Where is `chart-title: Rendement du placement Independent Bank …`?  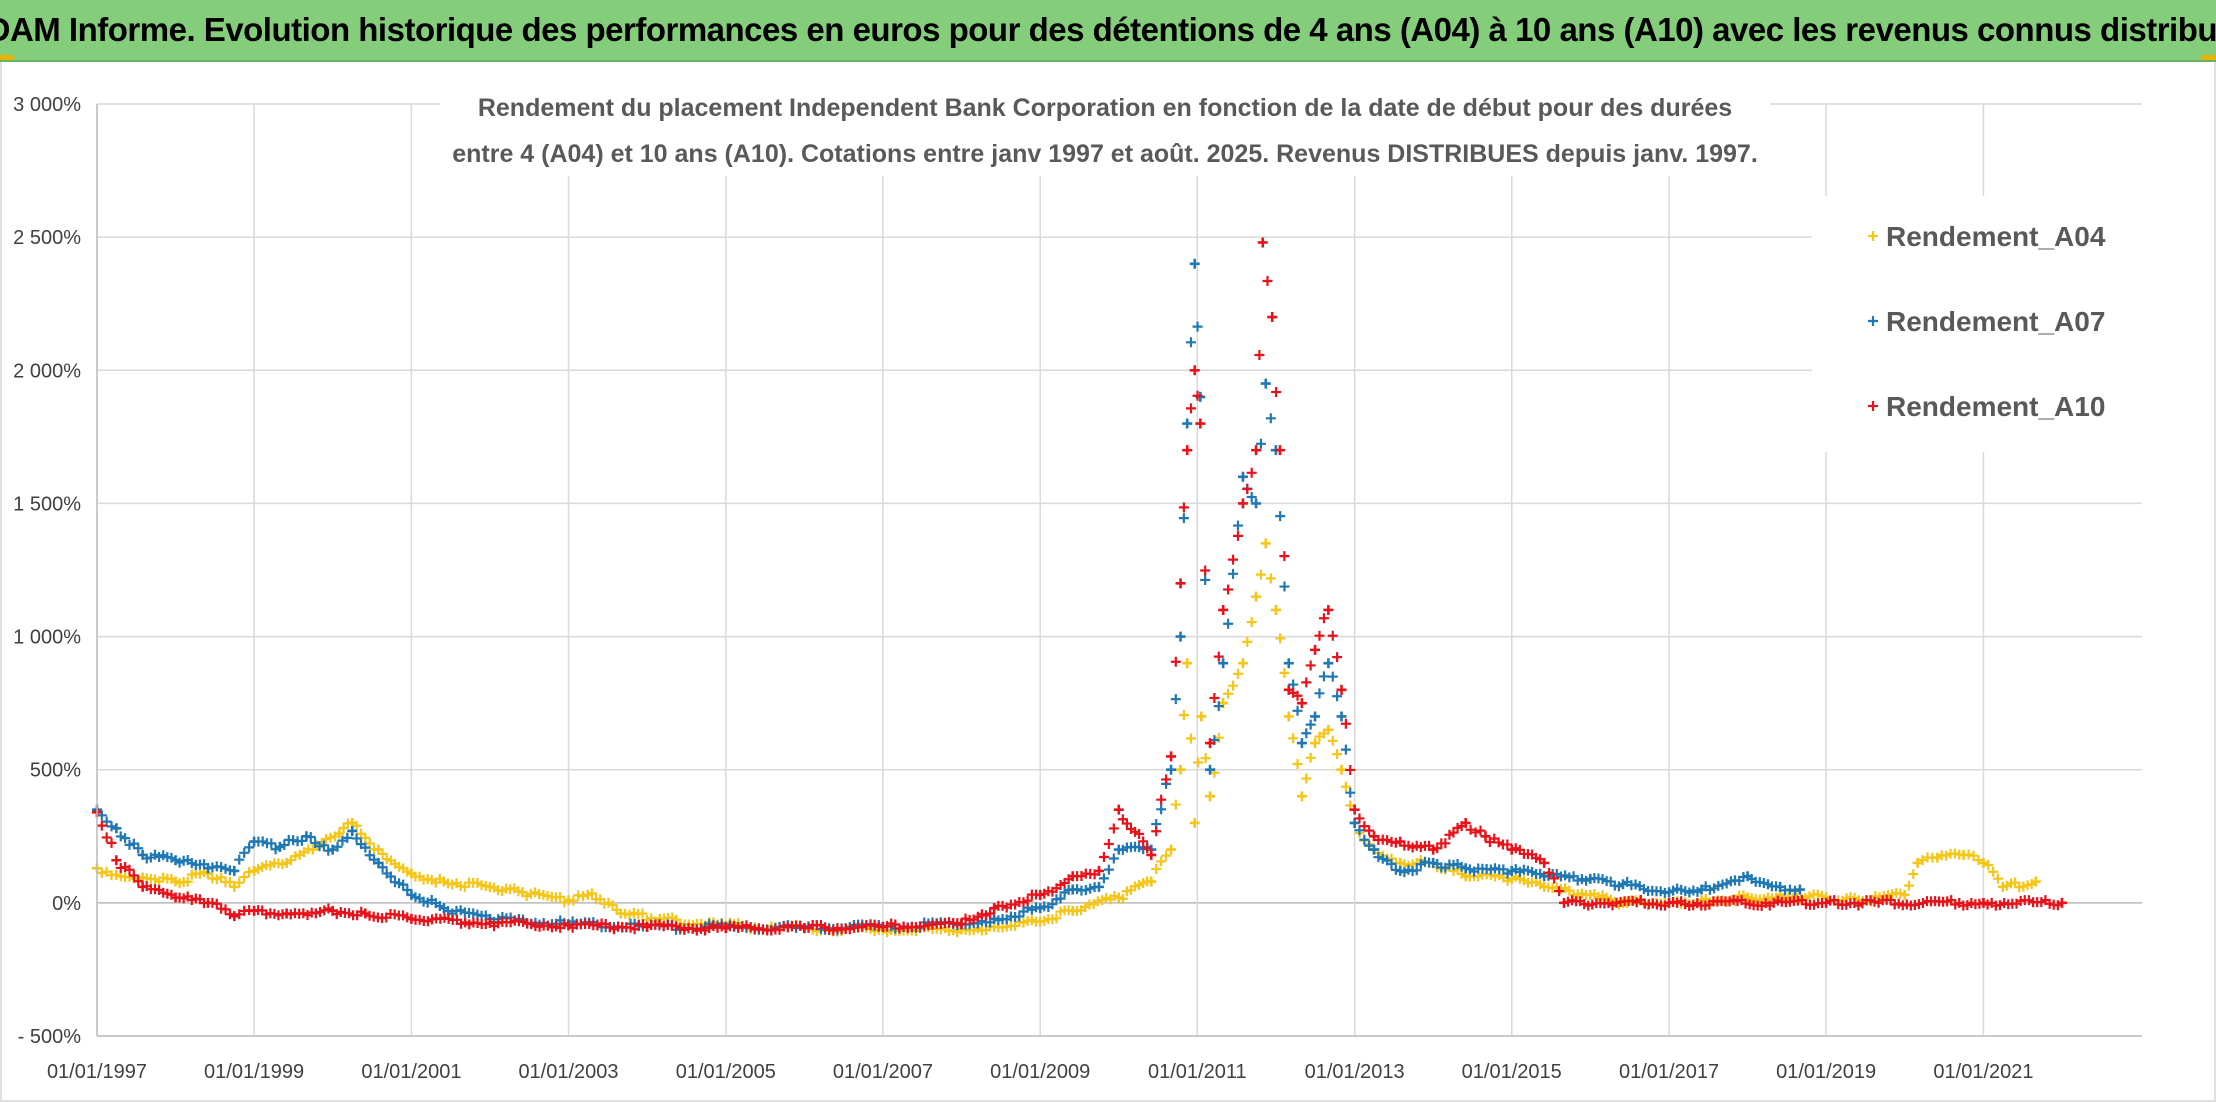 chart-title: Rendement du placement Independent Bank … is located at coordinates (1105, 129).